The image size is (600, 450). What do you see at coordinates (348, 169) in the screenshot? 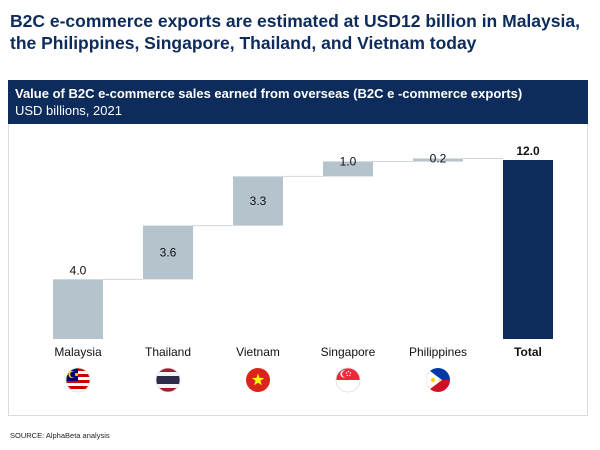
I see `bar-singapore` at bounding box center [348, 169].